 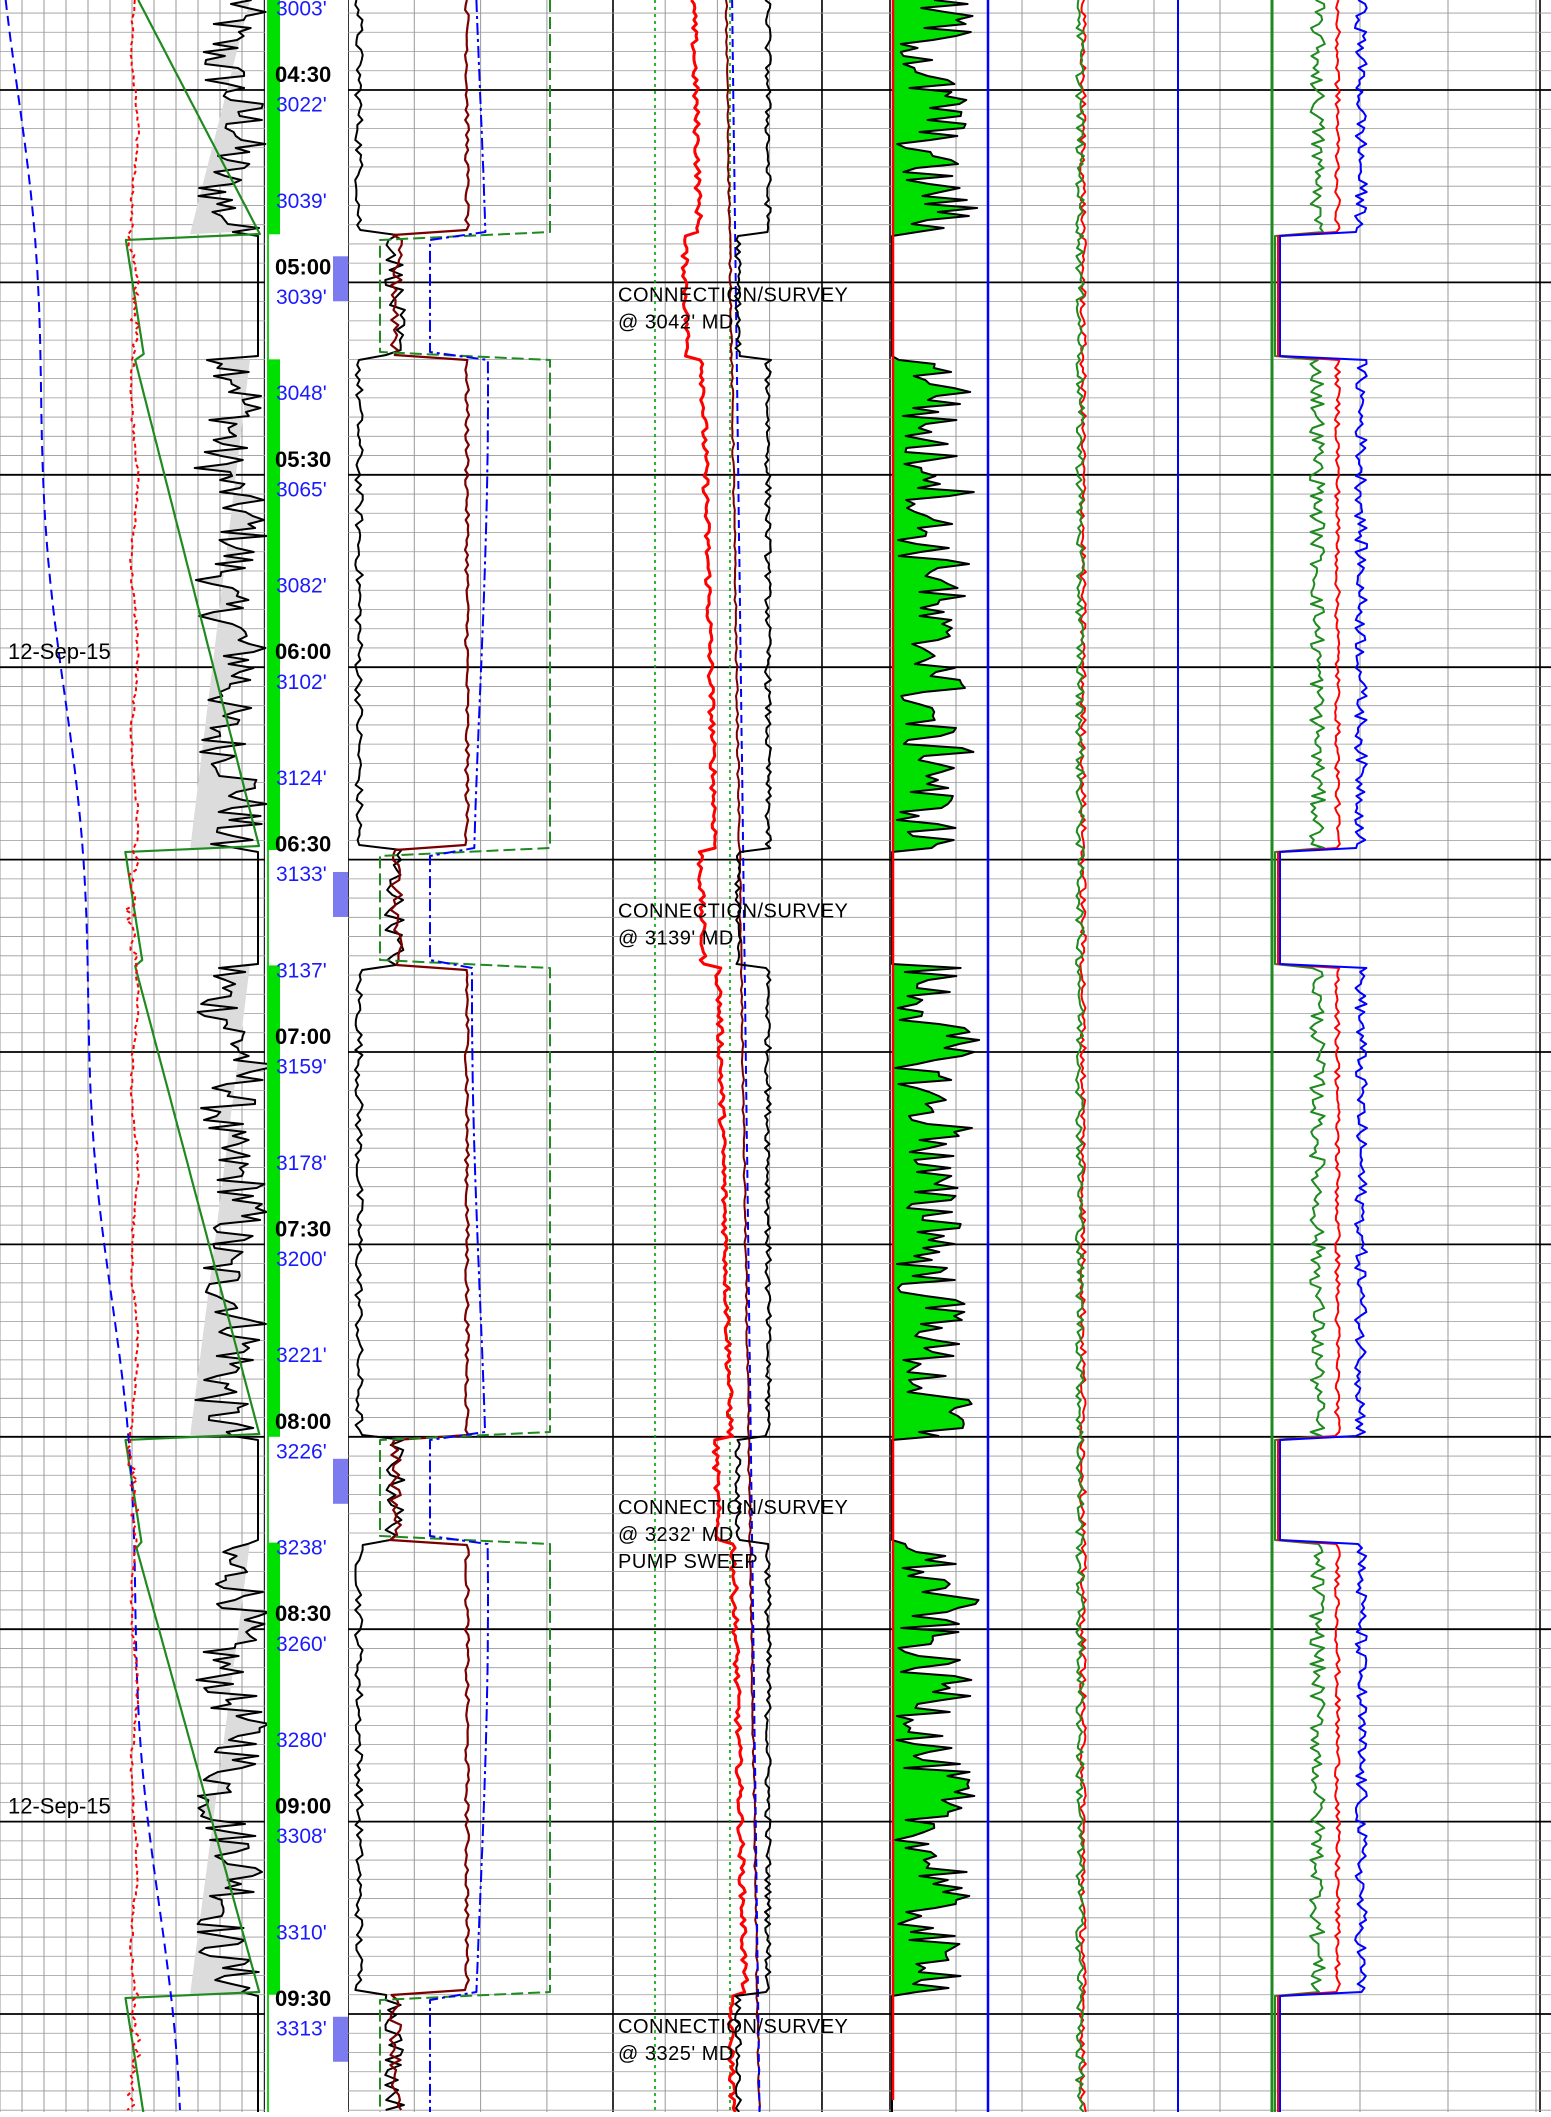 What do you see at coordinates (303, 1998) in the screenshot?
I see `time-label: 09:30` at bounding box center [303, 1998].